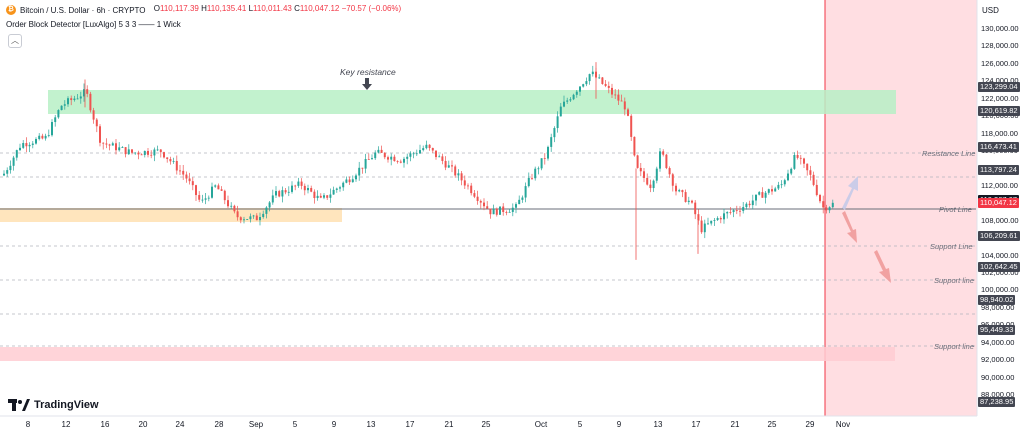  Describe the element at coordinates (83, 10) in the screenshot. I see `symbol-name: Bitcoin / U.S. Dollar · 6h · CRYPTO` at that location.